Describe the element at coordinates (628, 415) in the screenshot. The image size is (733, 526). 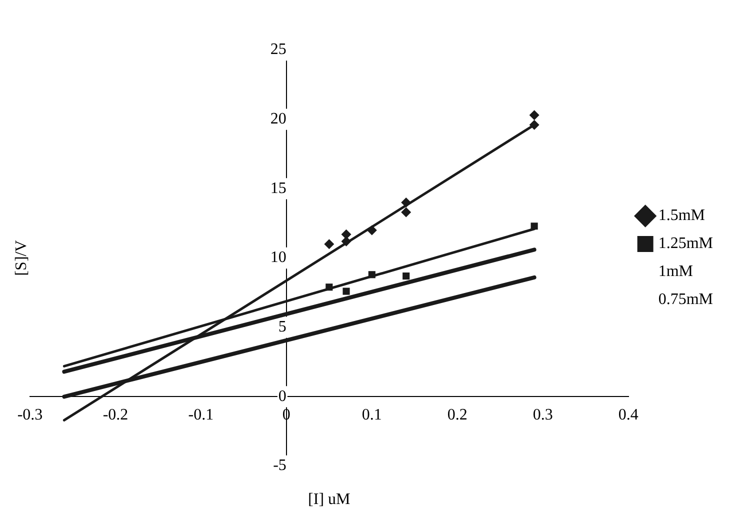
I see `x-tick-label: 0.4` at that location.